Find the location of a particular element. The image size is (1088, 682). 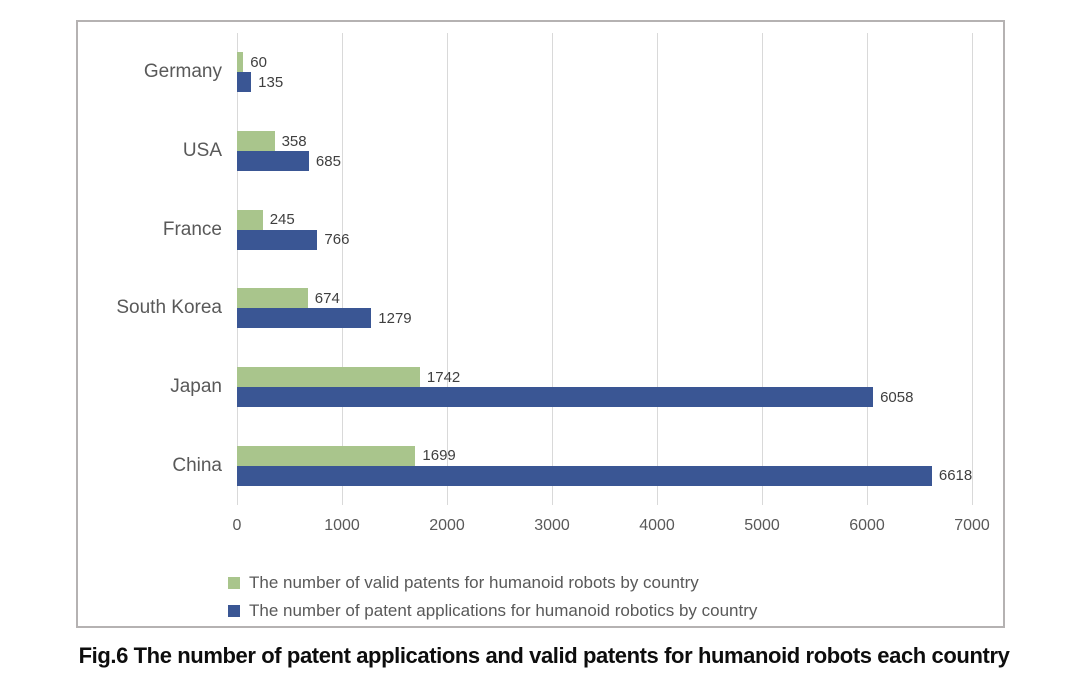

category-label: Germany is located at coordinates (182, 72).